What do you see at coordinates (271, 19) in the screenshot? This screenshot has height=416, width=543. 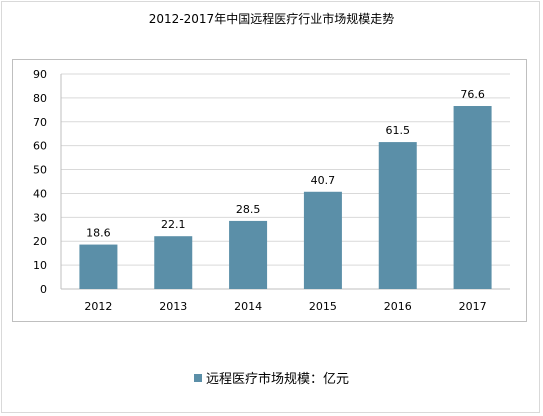 I see `chart-title: 2012-2017年中国远程医疗行业市场规模走势` at bounding box center [271, 19].